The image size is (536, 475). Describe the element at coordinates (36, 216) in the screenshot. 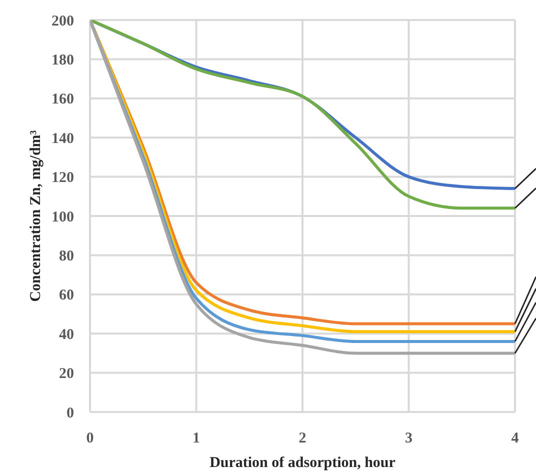

I see `y-axis-title: Concentration Zn, mg/dm³` at that location.